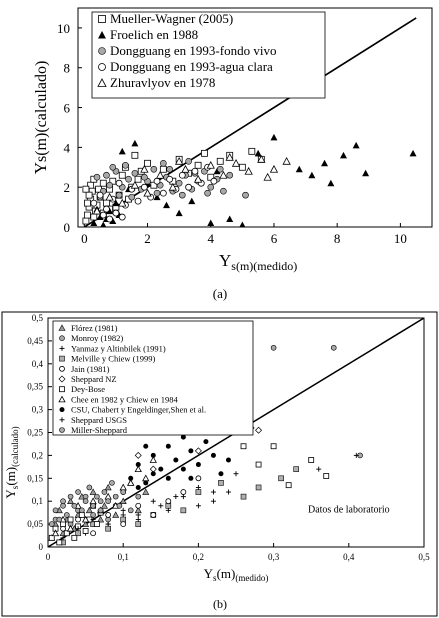 The image size is (439, 618). I want to click on x-tick-label-a: 2, so click(147, 238).